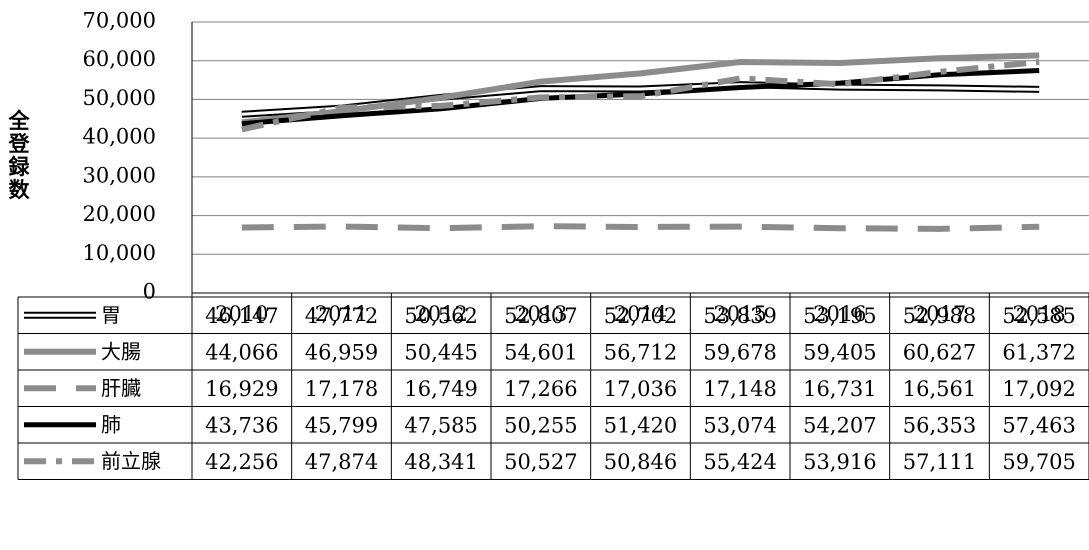 This screenshot has height=550, width=1089. I want to click on data-label: 52,807, so click(540, 316).